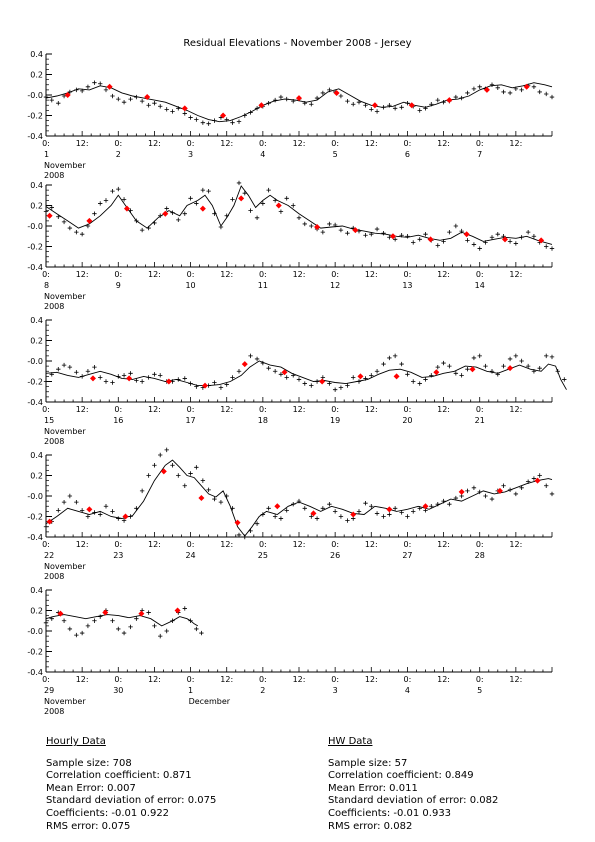 This screenshot has height=842, width=595. Describe the element at coordinates (335, 285) in the screenshot. I see `x-day-label: 12` at that location.